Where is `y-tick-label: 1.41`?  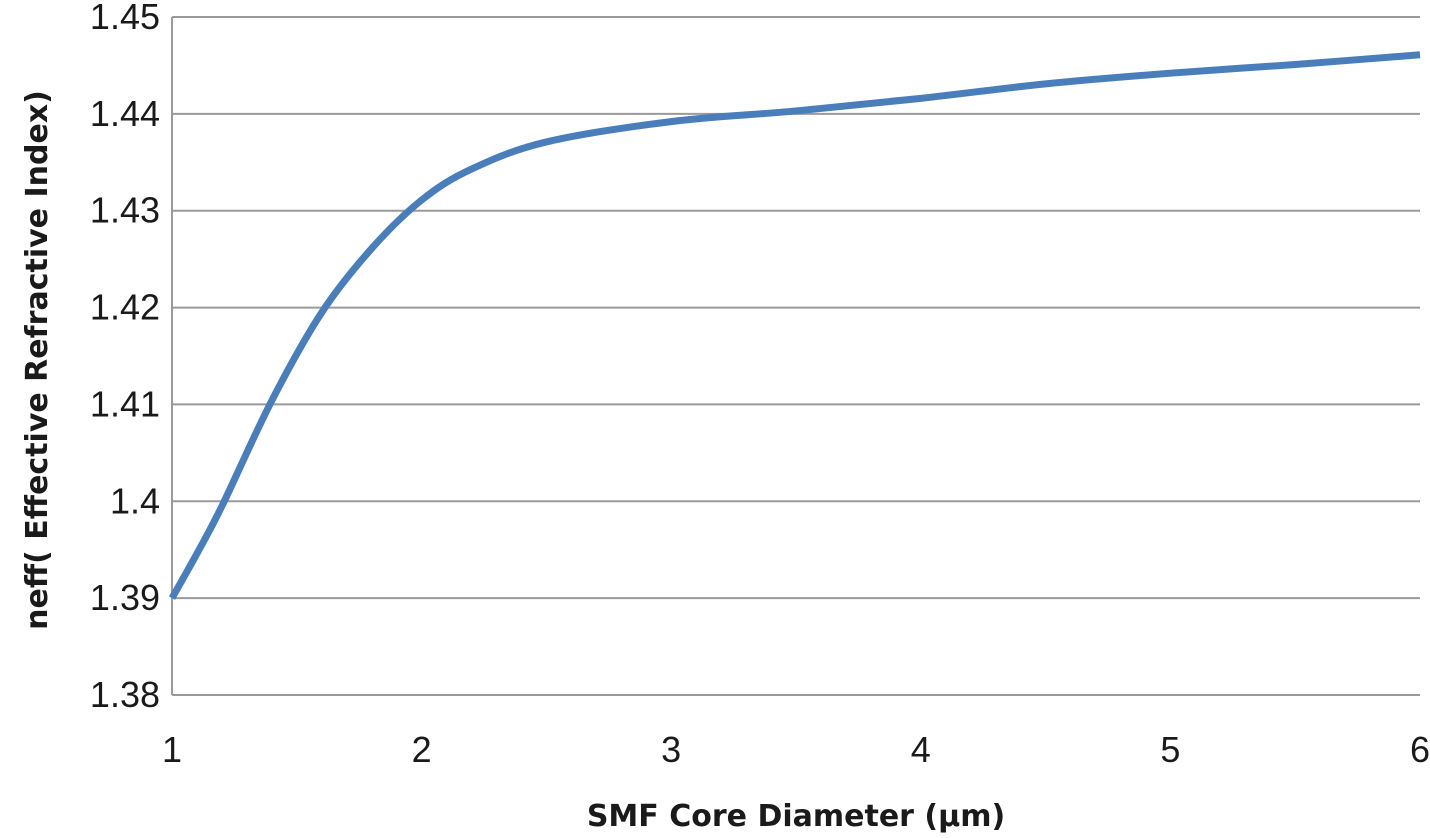
y-tick-label: 1.41 is located at coordinates (125, 403).